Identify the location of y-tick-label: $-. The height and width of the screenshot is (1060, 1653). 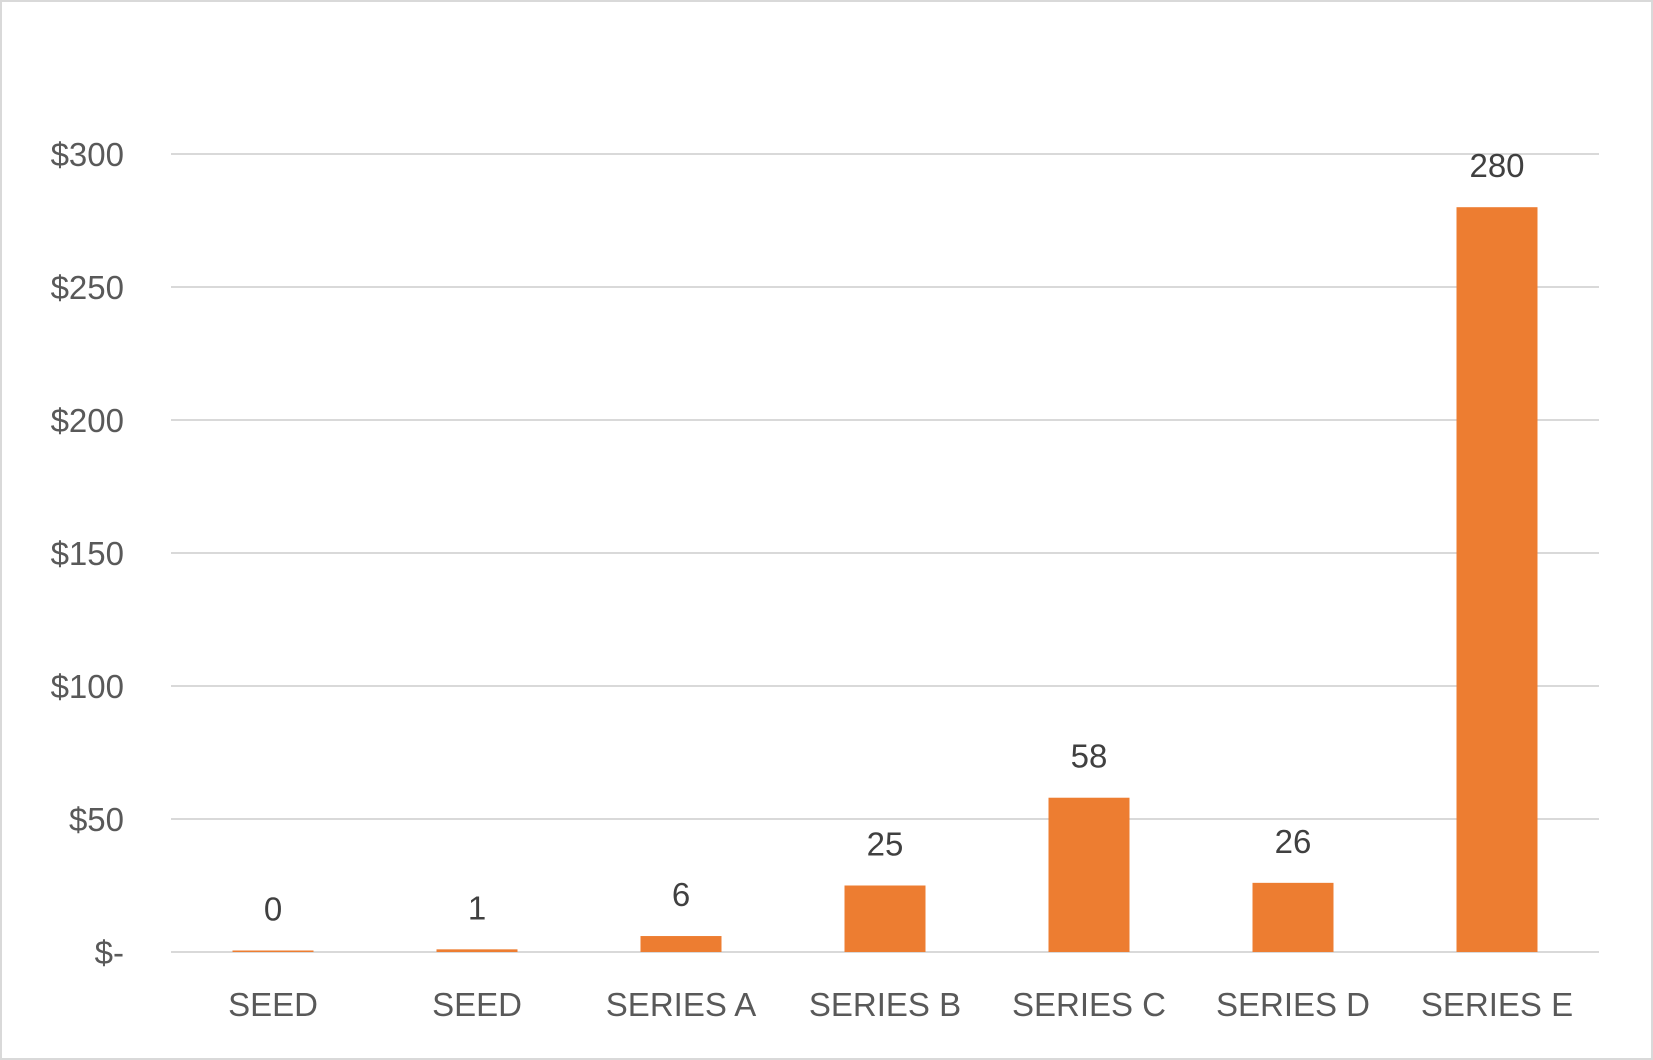
(109, 952).